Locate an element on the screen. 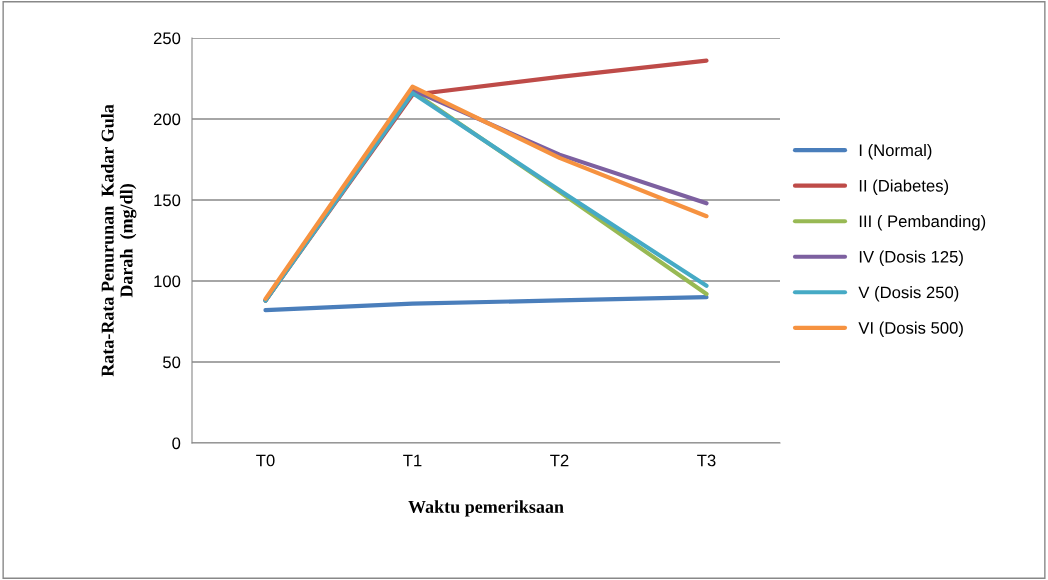 The image size is (1048, 580). x-tick-label: T1 is located at coordinates (412, 460).